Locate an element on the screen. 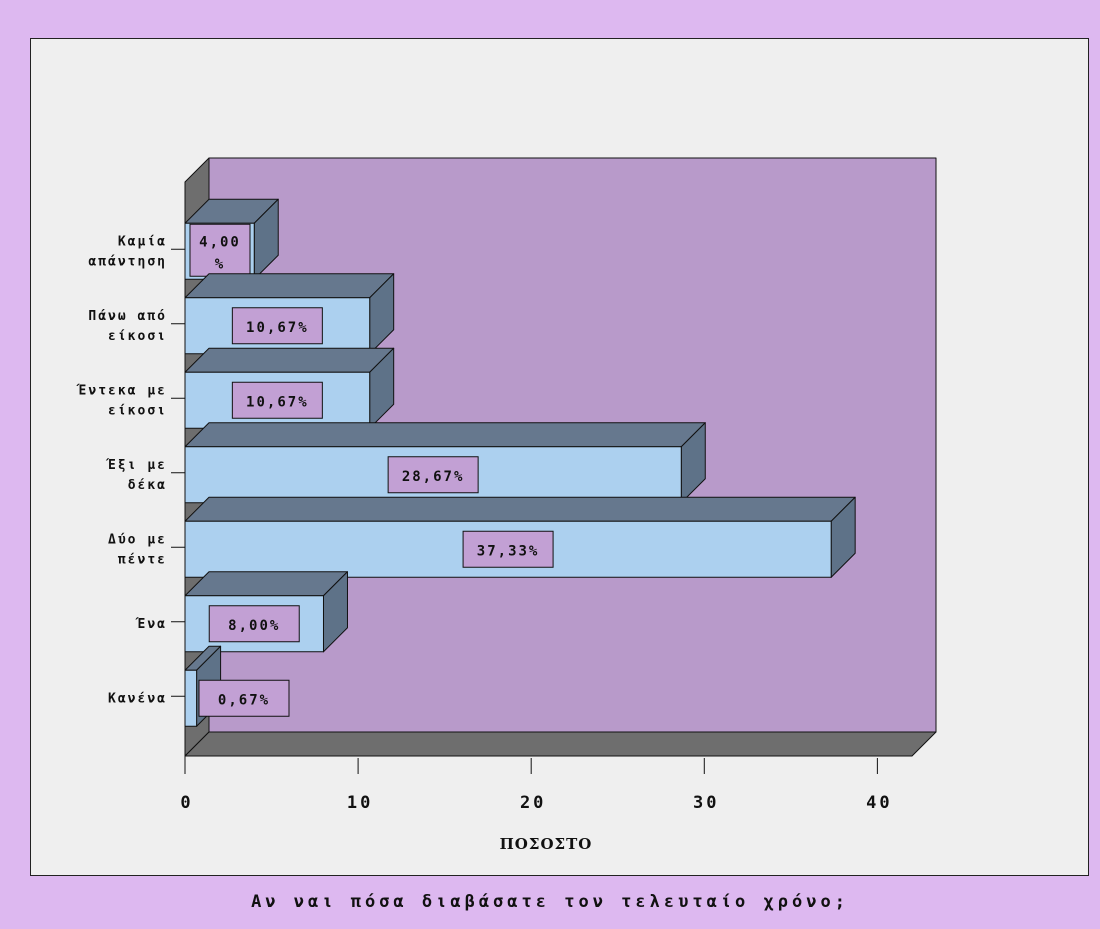  category-label-4: Δύο με πέντε is located at coordinates (137, 549).